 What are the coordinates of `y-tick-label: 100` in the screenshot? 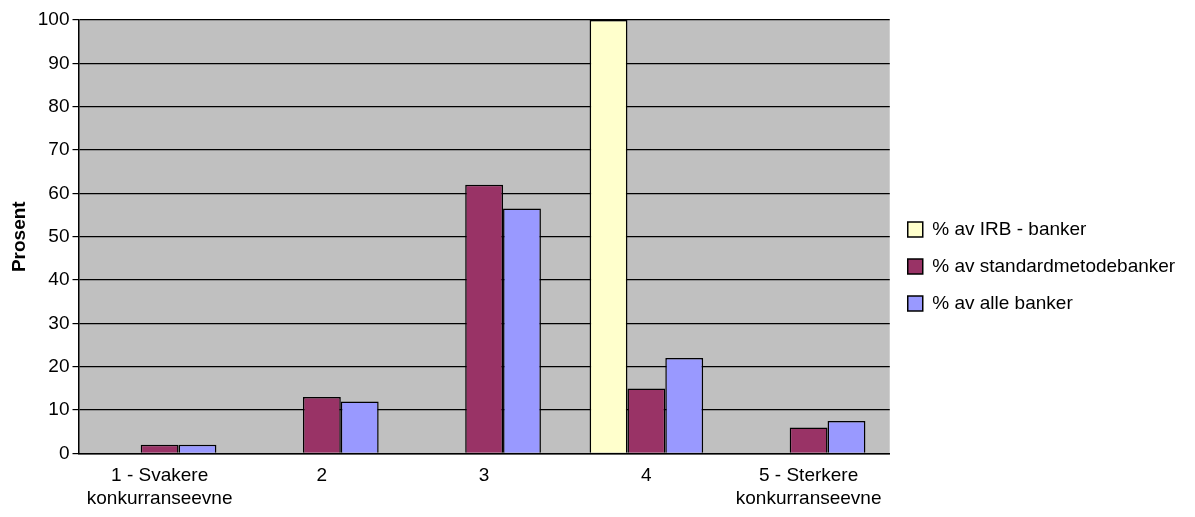 It's located at (53, 19).